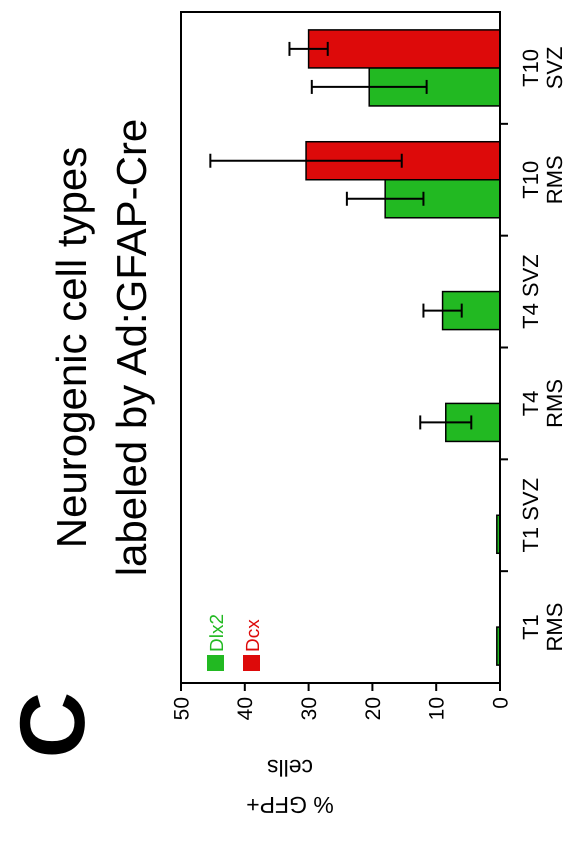  I want to click on y-tick-label: T1 RMS, so click(542, 627).